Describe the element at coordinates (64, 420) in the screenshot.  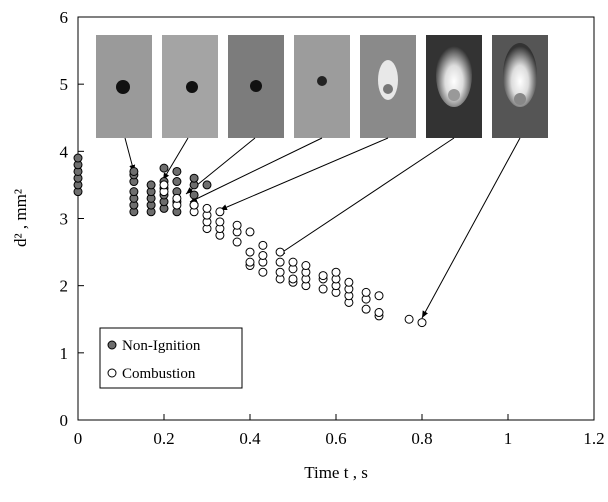
I see `y-tick-label: 0` at that location.